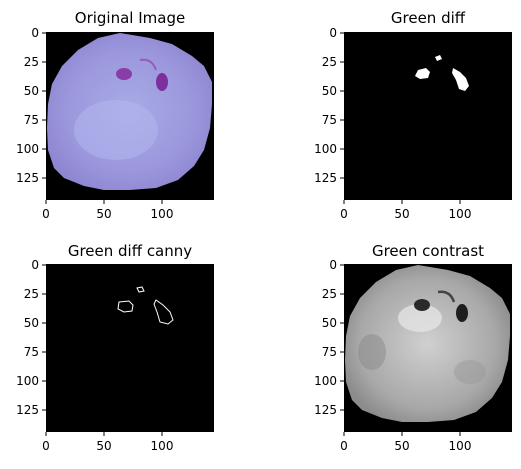 This screenshot has height=469, width=521. Describe the element at coordinates (130, 18) in the screenshot. I see `panel-title: Original Image` at that location.